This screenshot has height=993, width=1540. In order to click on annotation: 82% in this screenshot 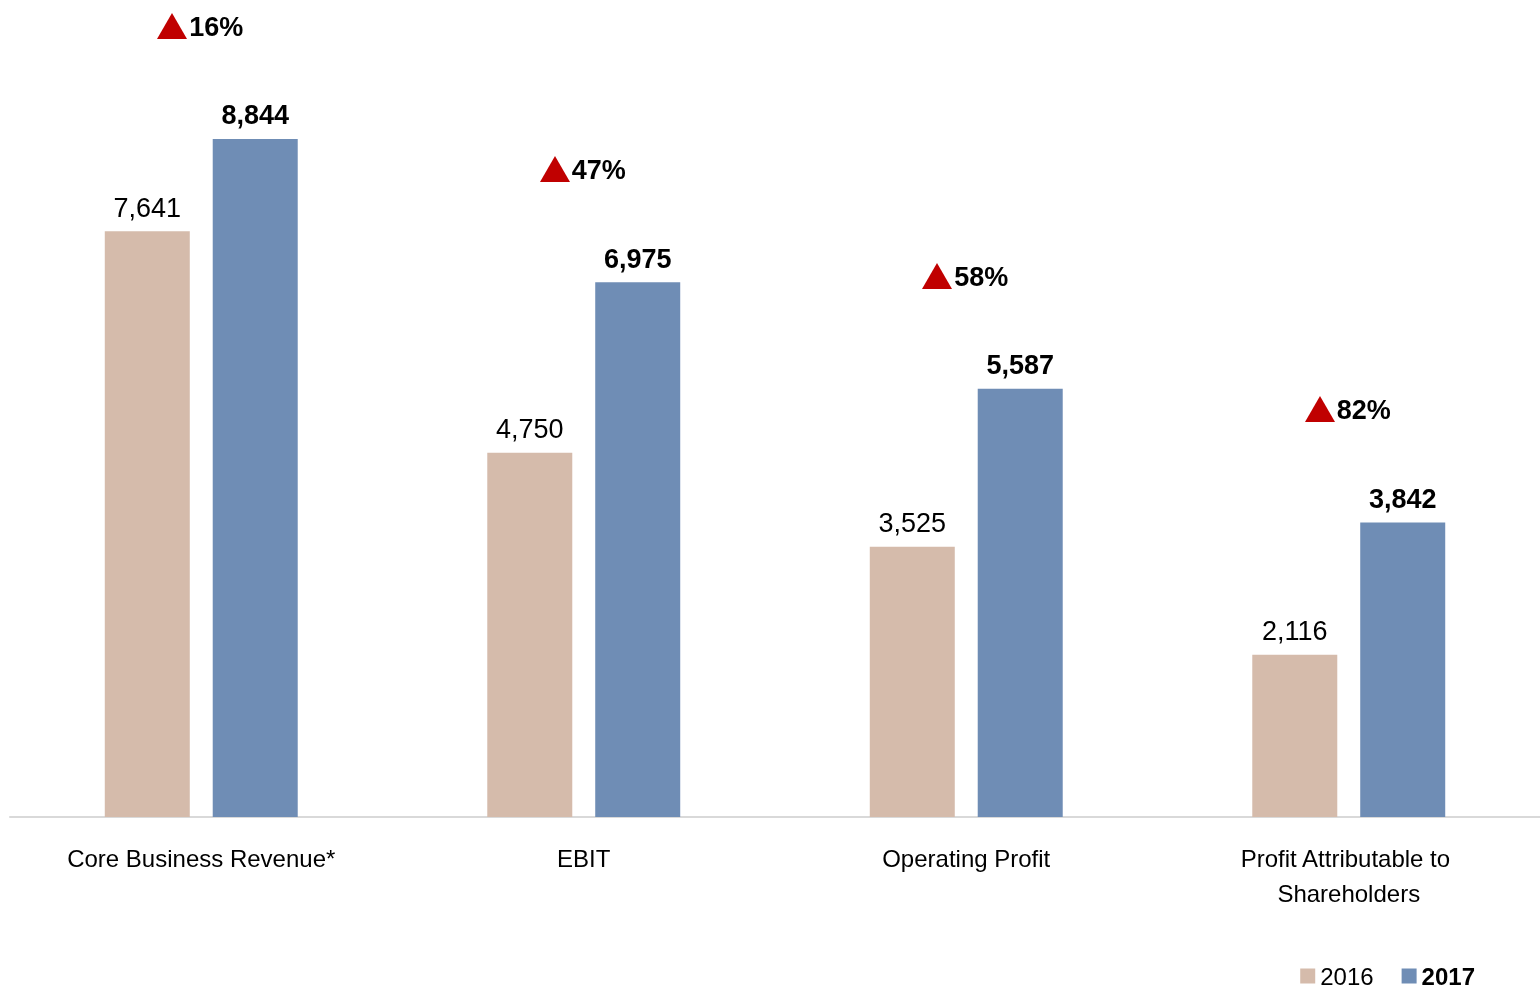, I will do `click(1363, 410)`.